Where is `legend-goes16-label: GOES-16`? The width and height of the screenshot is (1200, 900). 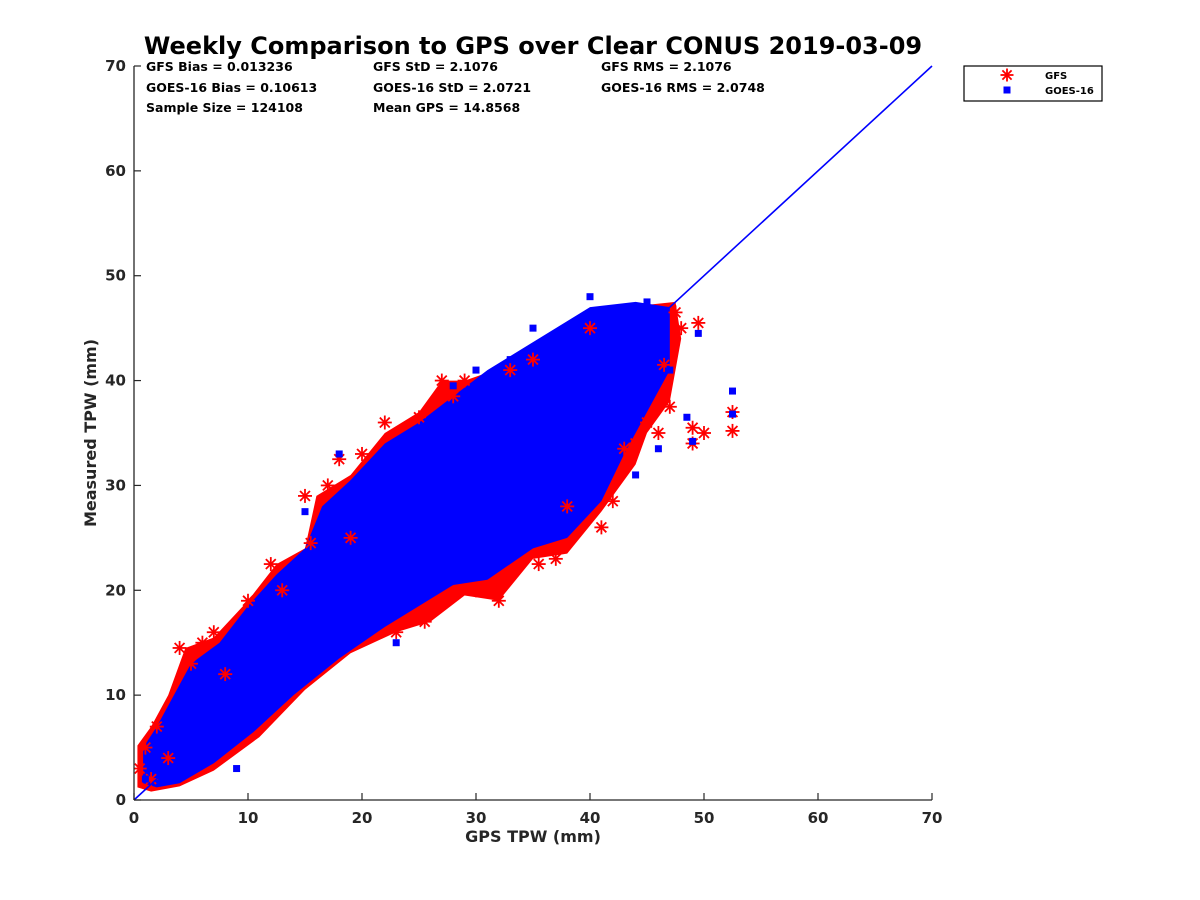
legend-goes16-label: GOES-16 is located at coordinates (1069, 91).